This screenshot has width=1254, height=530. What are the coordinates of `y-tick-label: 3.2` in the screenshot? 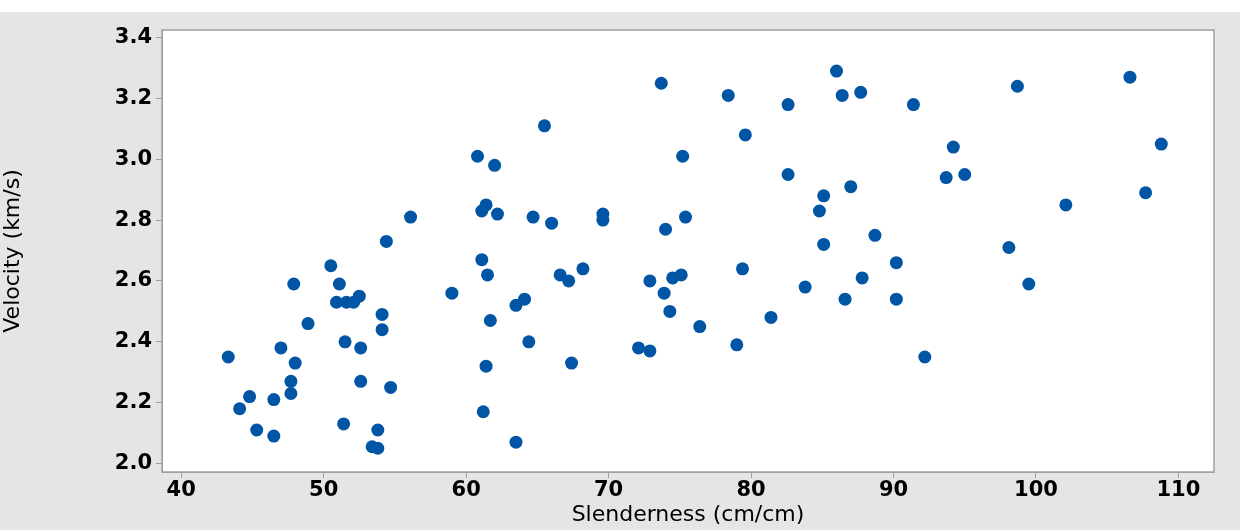 It's located at (133, 96).